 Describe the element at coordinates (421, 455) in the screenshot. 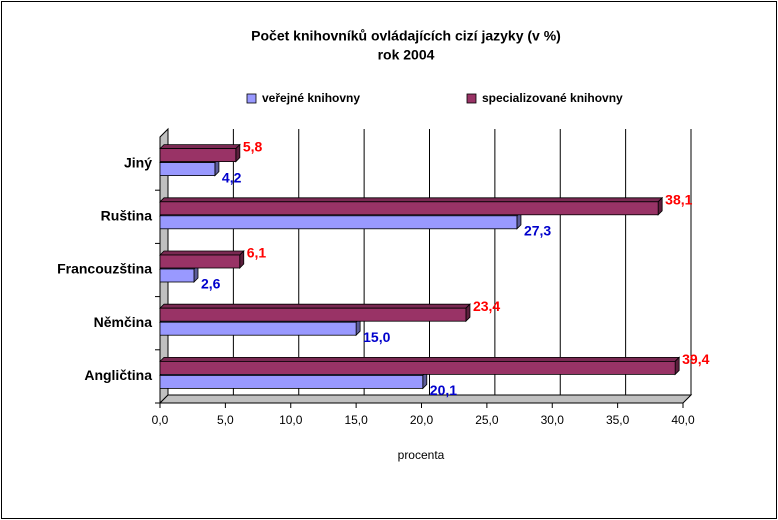

I see `x-axis-label: procenta` at that location.